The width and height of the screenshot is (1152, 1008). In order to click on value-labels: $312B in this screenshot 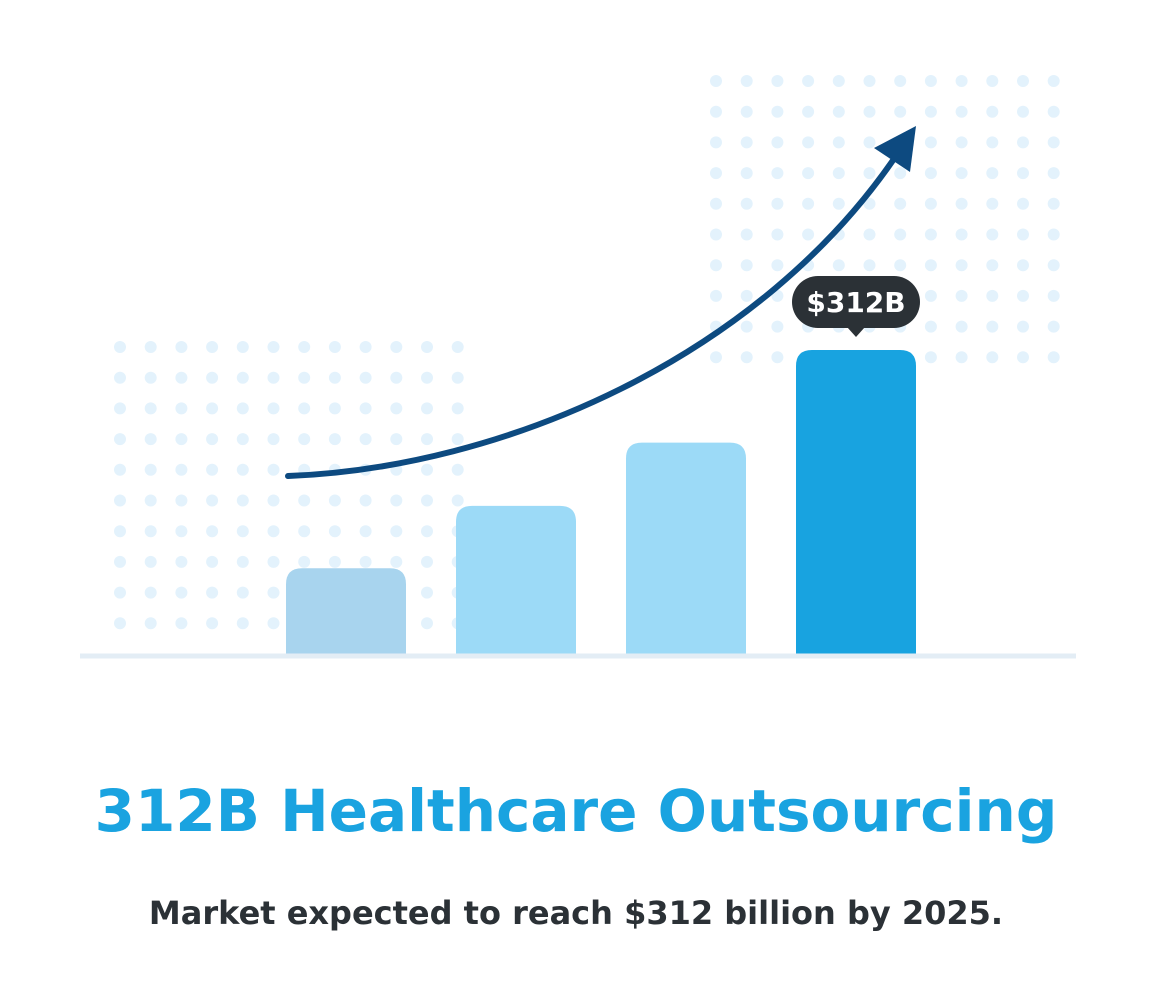, I will do `click(856, 306)`.